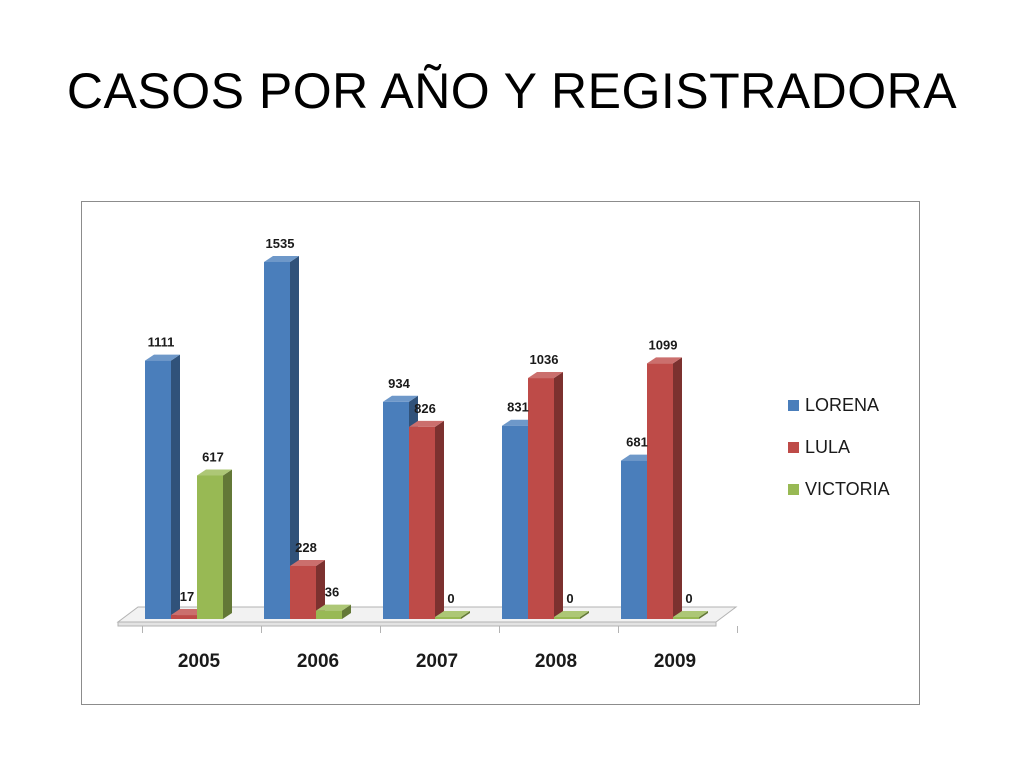 This screenshot has height=768, width=1024. I want to click on bar-lula-2006, so click(307, 589).